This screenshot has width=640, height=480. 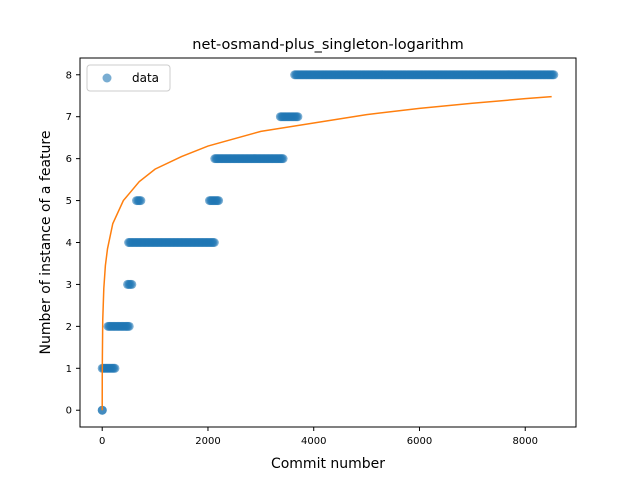 What do you see at coordinates (46, 243) in the screenshot?
I see `y-axis-label: Number of instance of a feature` at bounding box center [46, 243].